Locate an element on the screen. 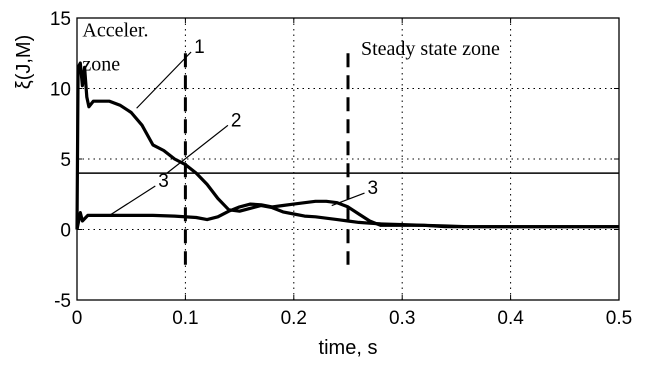  series-2-label: 2 is located at coordinates (236, 120).